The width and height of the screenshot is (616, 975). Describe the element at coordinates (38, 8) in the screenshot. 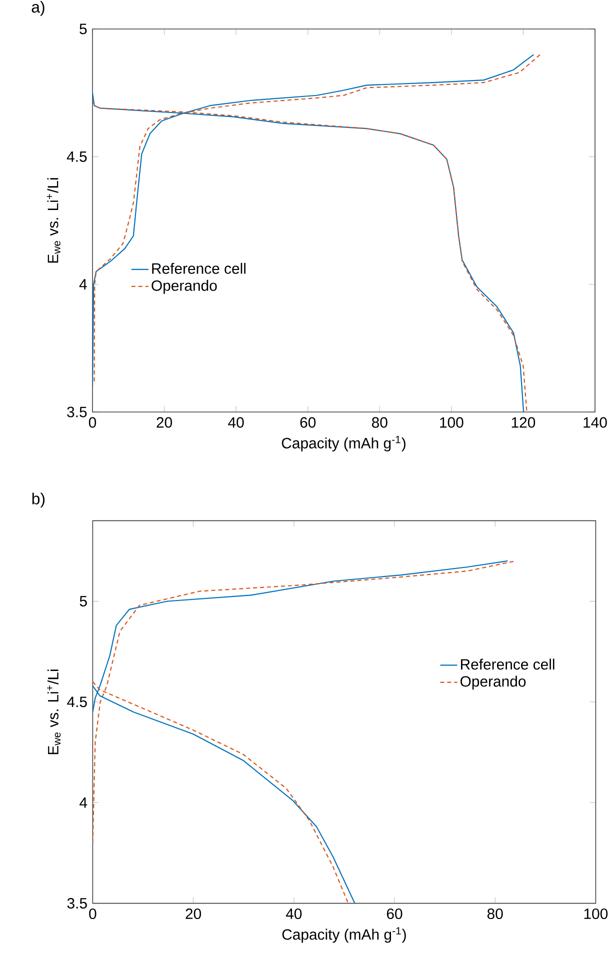

I see `chart-title: a)` at that location.